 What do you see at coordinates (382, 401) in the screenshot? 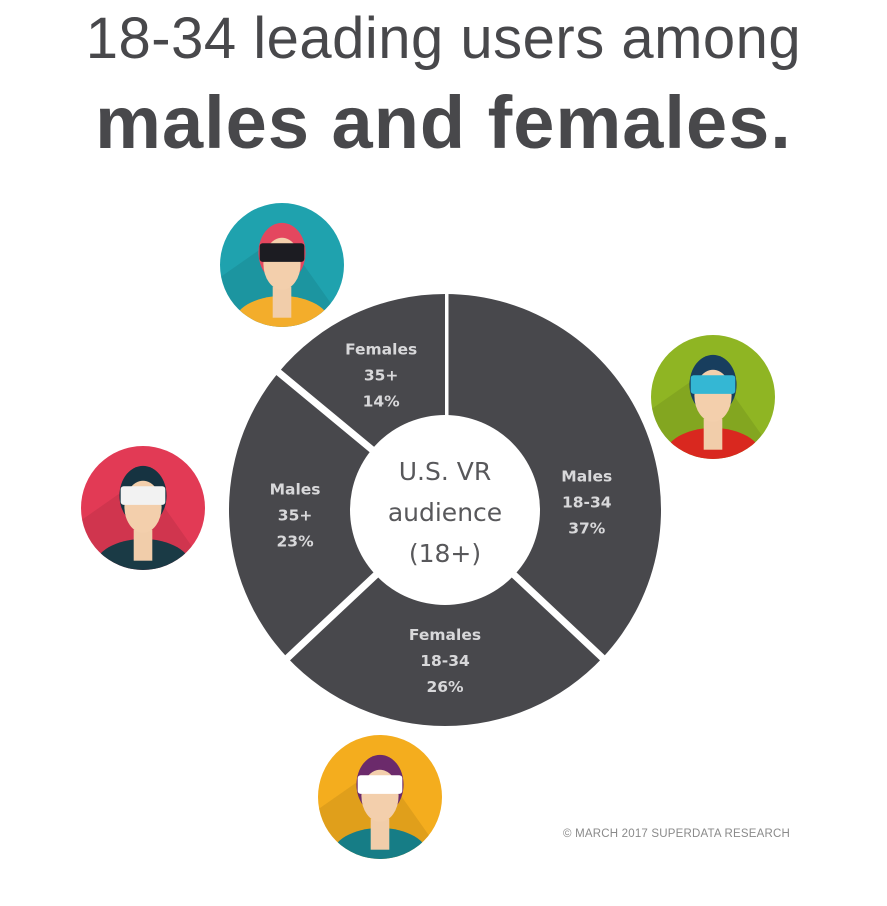
I see `slice-label-percent: 14%` at bounding box center [382, 401].